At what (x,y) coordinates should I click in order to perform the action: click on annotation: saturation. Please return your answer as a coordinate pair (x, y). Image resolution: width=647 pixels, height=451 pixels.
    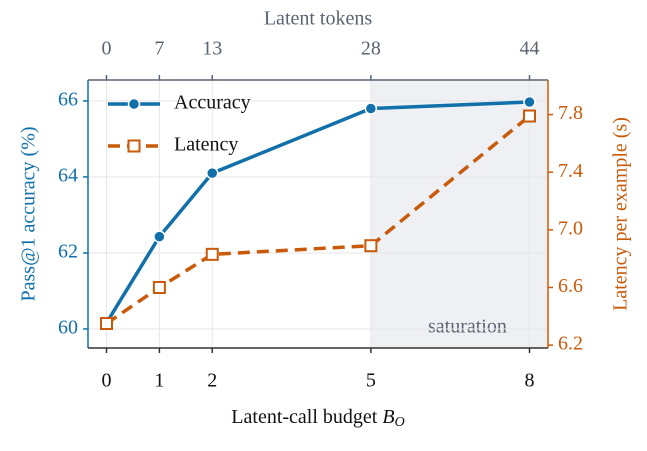
    Looking at the image, I should click on (467, 327).